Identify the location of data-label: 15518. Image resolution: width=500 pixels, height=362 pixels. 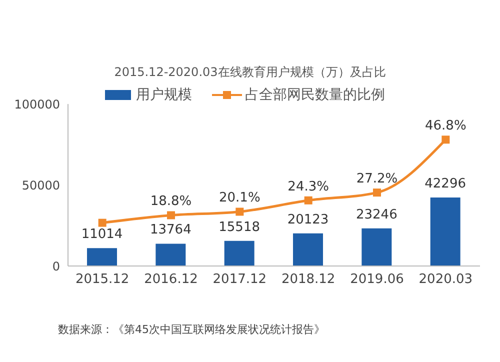
(239, 227).